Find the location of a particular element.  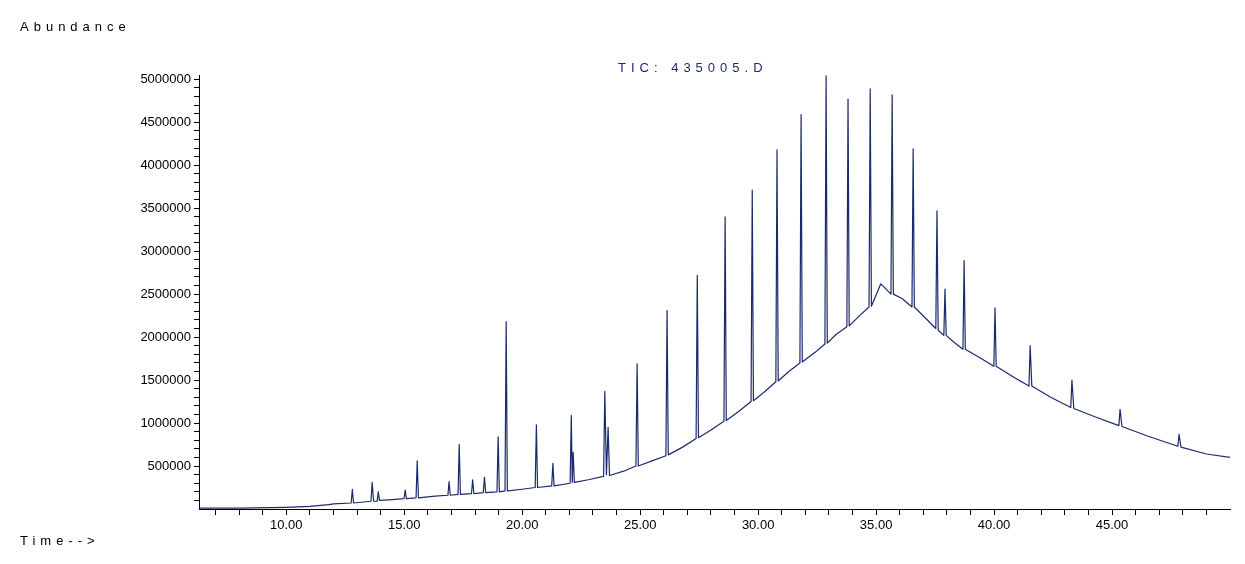

y-tick-label: 2000000 is located at coordinates (165, 336).